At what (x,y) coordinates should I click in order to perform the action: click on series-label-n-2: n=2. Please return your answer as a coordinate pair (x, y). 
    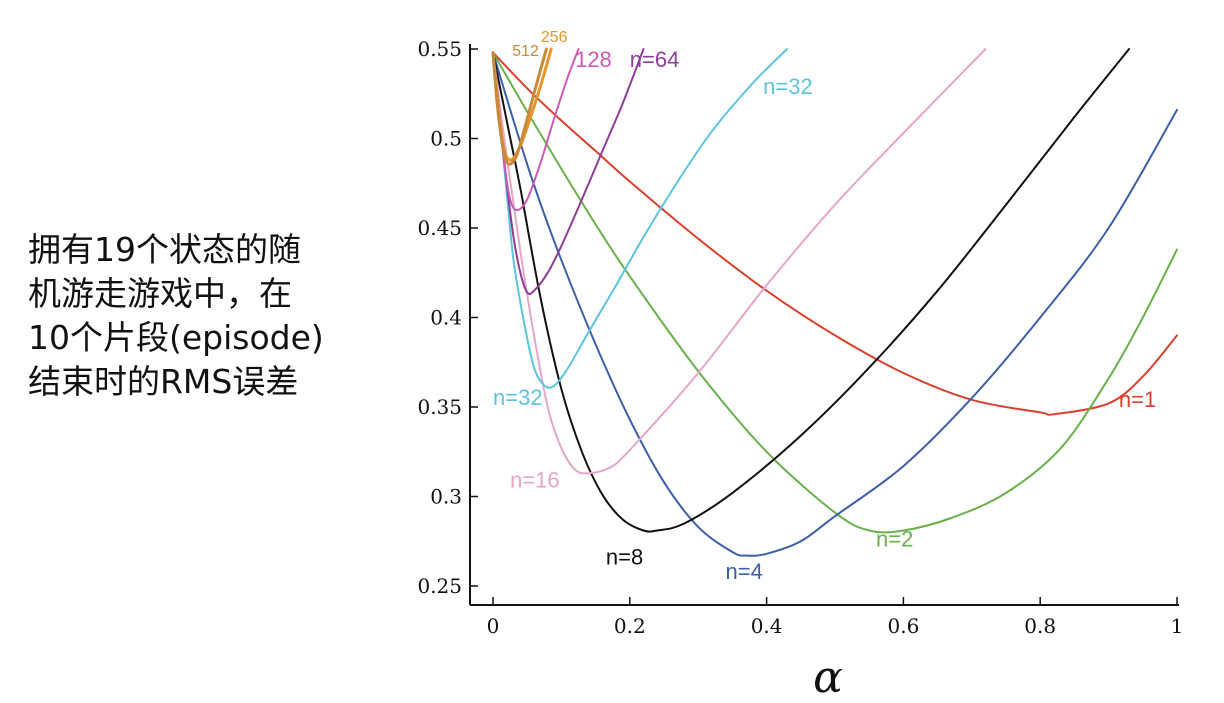
    Looking at the image, I should click on (894, 539).